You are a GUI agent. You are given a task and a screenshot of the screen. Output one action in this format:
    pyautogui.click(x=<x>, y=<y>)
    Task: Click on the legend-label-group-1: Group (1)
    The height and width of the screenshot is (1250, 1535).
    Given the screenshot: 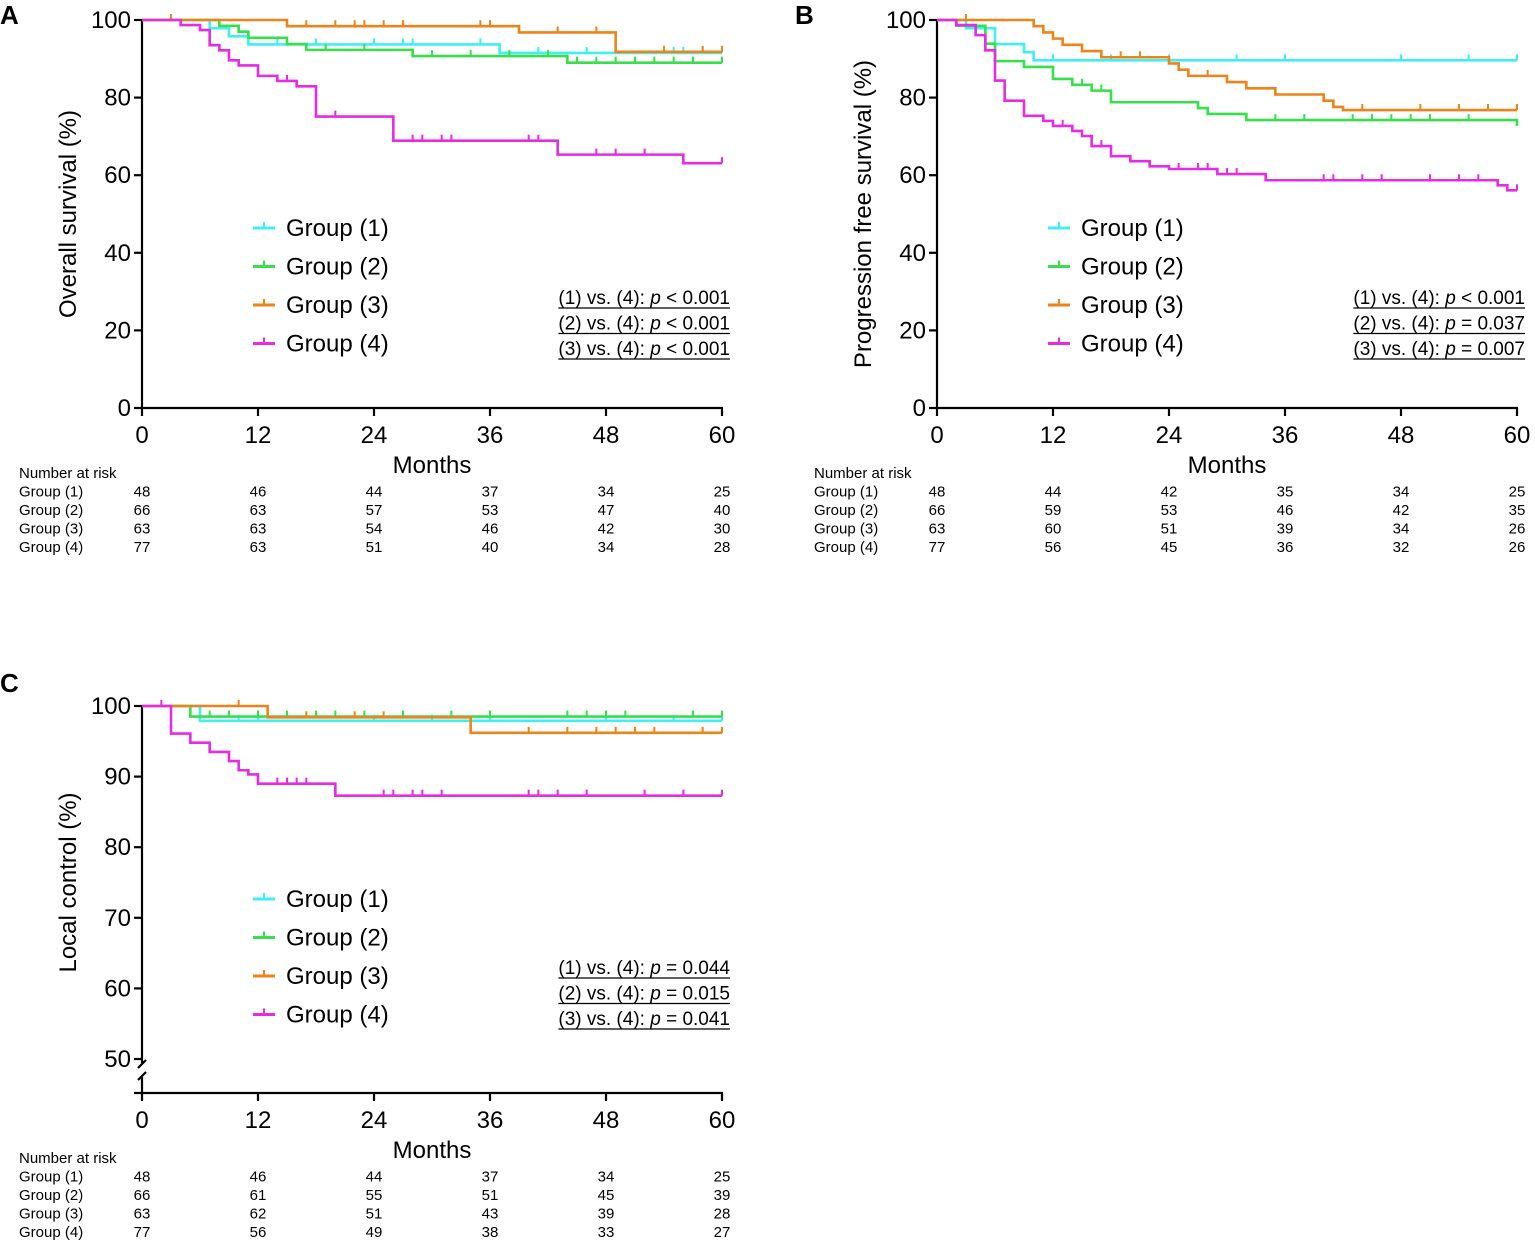 What is the action you would take?
    pyautogui.click(x=337, y=228)
    